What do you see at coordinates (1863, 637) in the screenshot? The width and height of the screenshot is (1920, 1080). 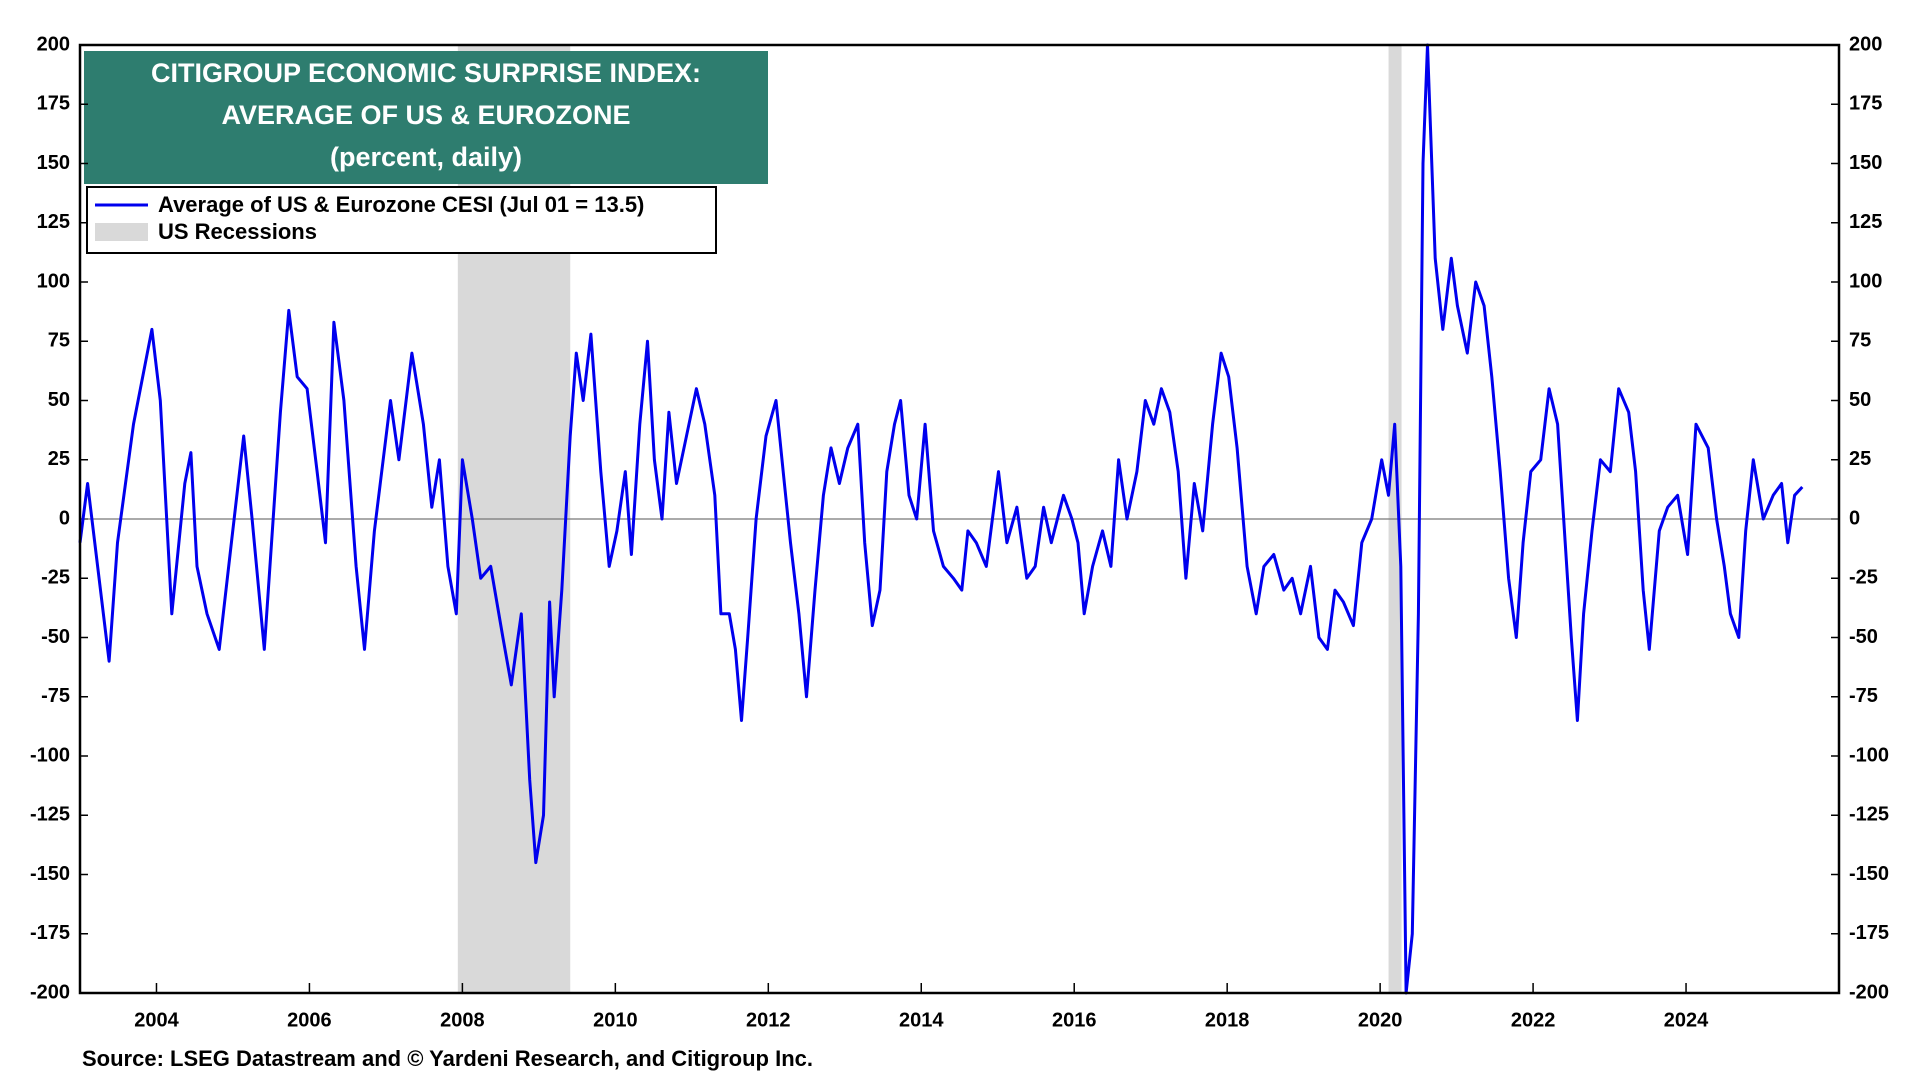 I see `y2-tick-label: -50` at bounding box center [1863, 637].